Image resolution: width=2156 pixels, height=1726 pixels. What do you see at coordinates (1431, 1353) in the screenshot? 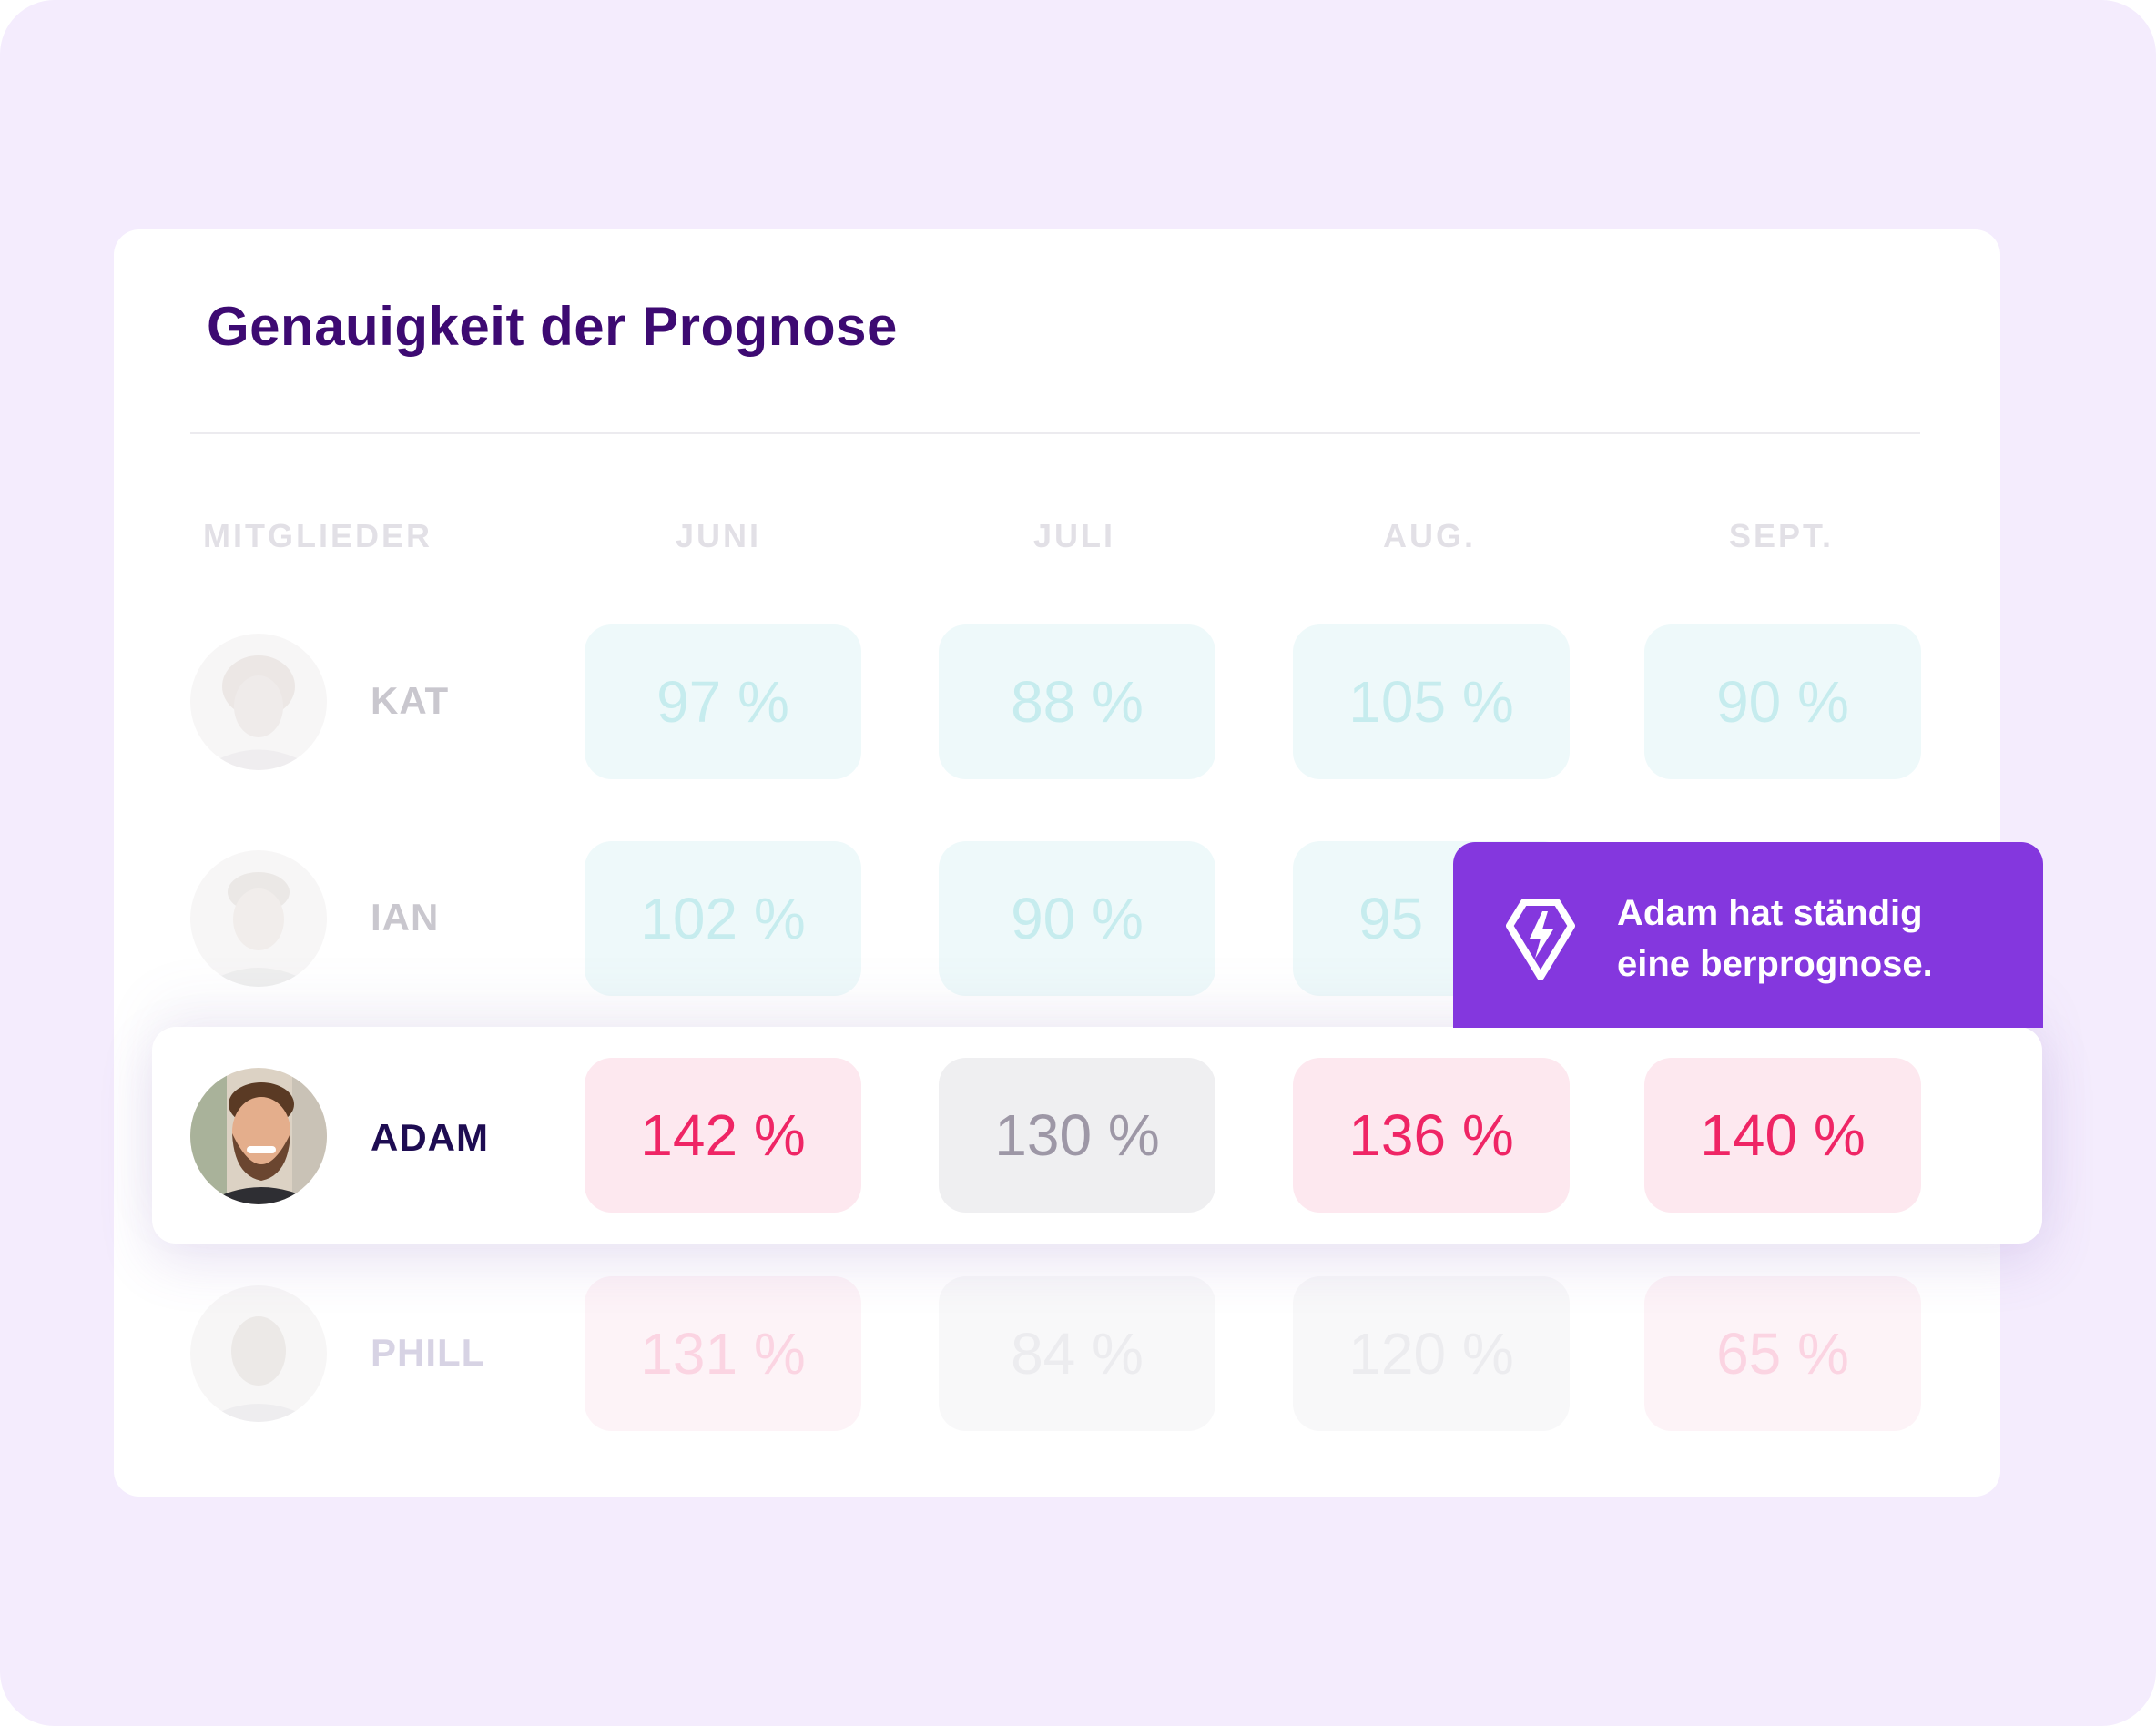
I see `value-cell-august: 120 %` at bounding box center [1431, 1353].